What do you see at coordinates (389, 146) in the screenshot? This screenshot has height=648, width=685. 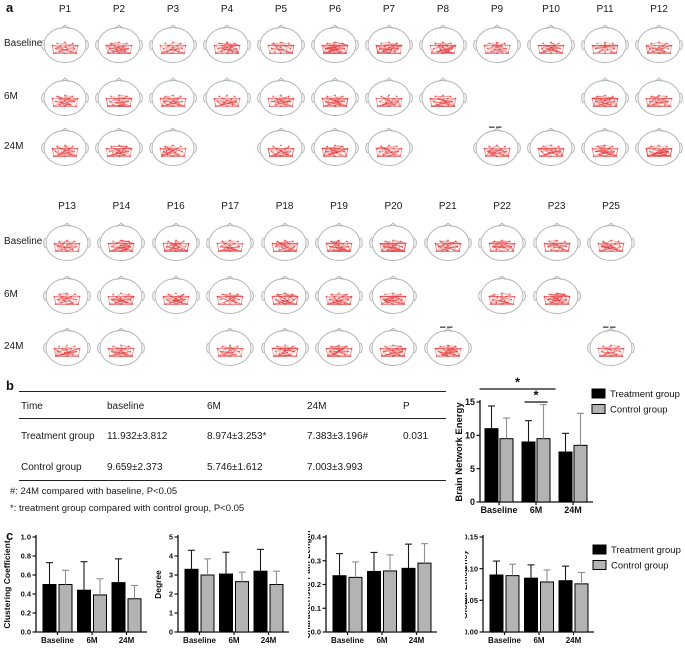 I see `head-topoplot-P7-24M` at bounding box center [389, 146].